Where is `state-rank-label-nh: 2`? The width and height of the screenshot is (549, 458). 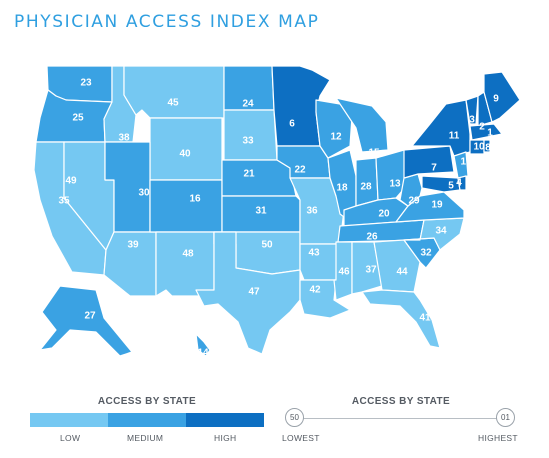 state-rank-label-nh: 2 is located at coordinates (482, 127).